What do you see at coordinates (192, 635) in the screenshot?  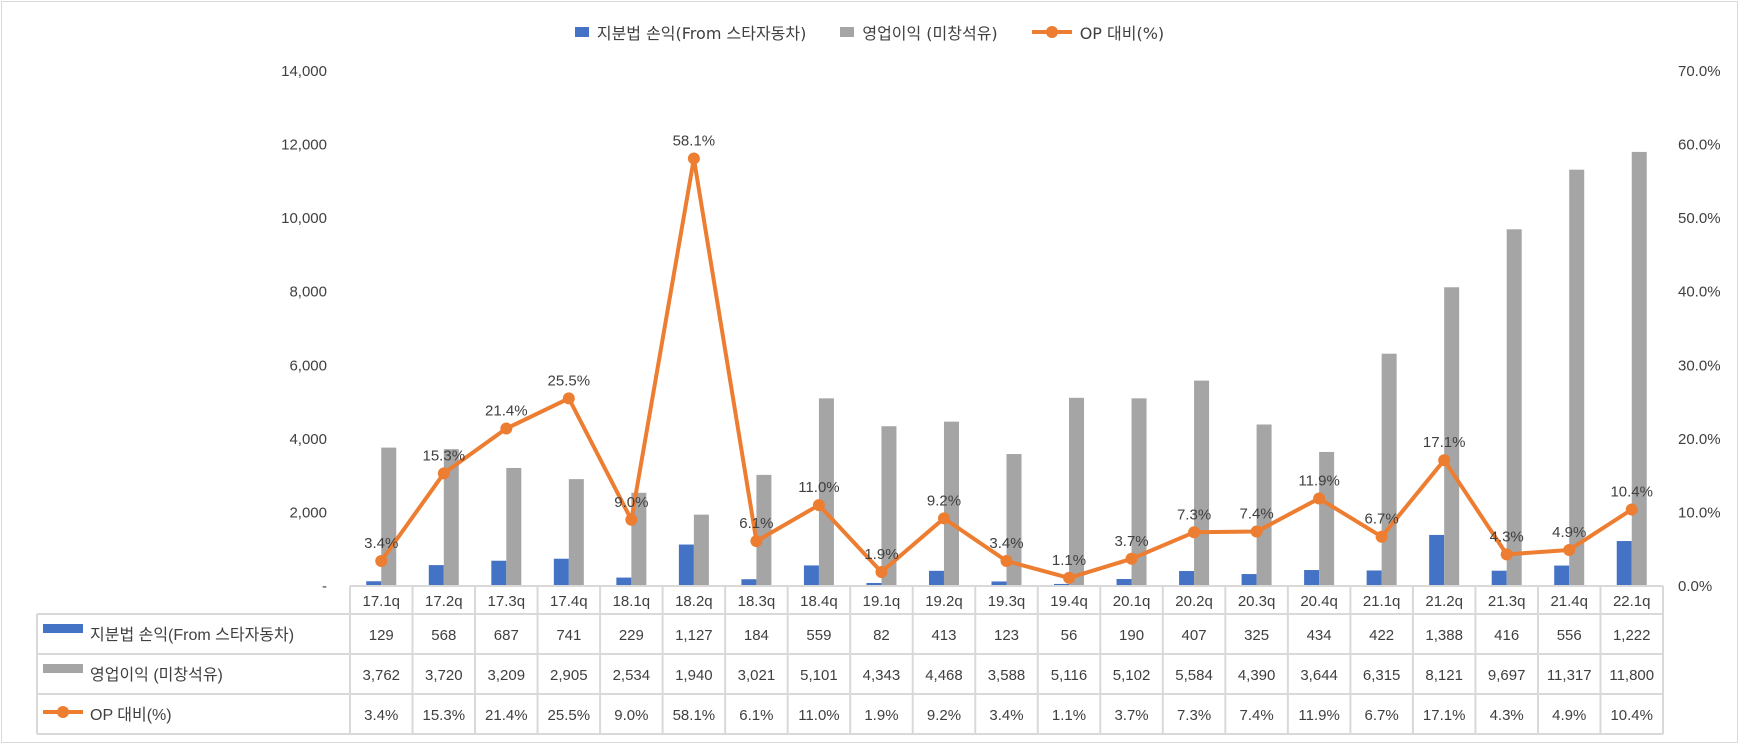 I see `table-row-header: 지분법 손익(From 스타자동차)` at bounding box center [192, 635].